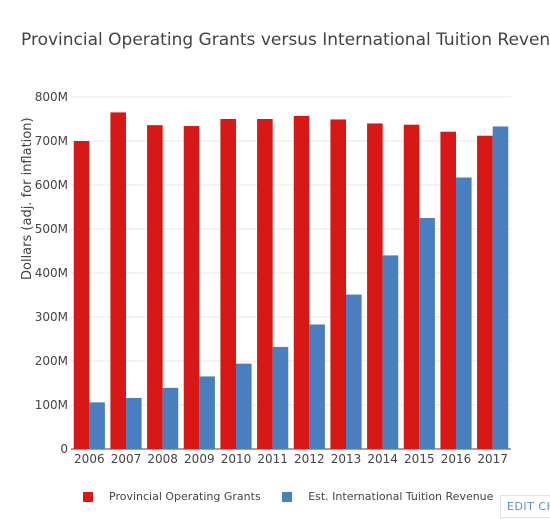 The height and width of the screenshot is (519, 550). What do you see at coordinates (287, 496) in the screenshot?
I see `legend-swatch-tuition` at bounding box center [287, 496].